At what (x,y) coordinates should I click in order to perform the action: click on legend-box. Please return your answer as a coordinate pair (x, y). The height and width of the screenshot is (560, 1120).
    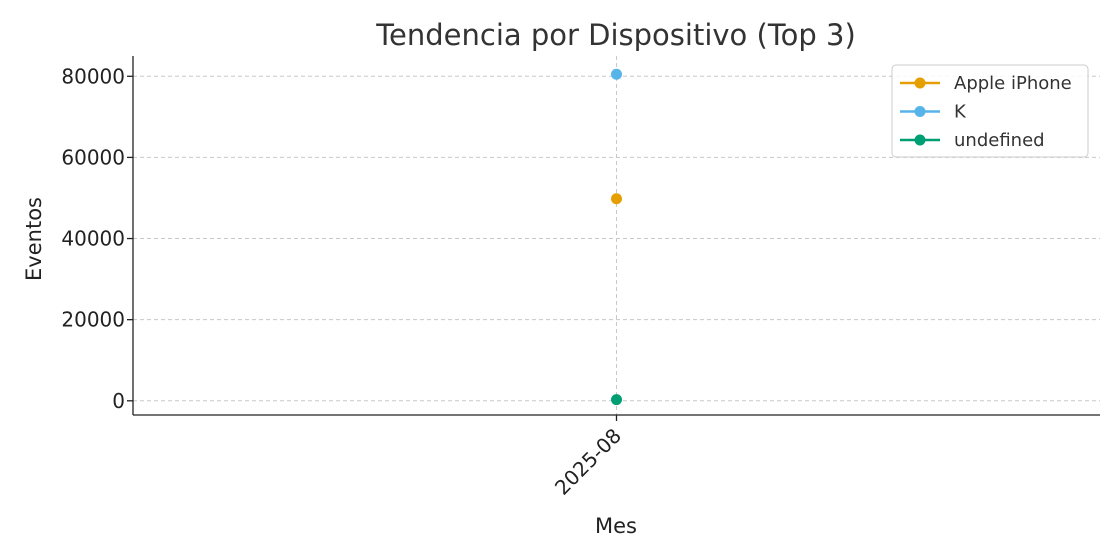
    Looking at the image, I should click on (990, 111).